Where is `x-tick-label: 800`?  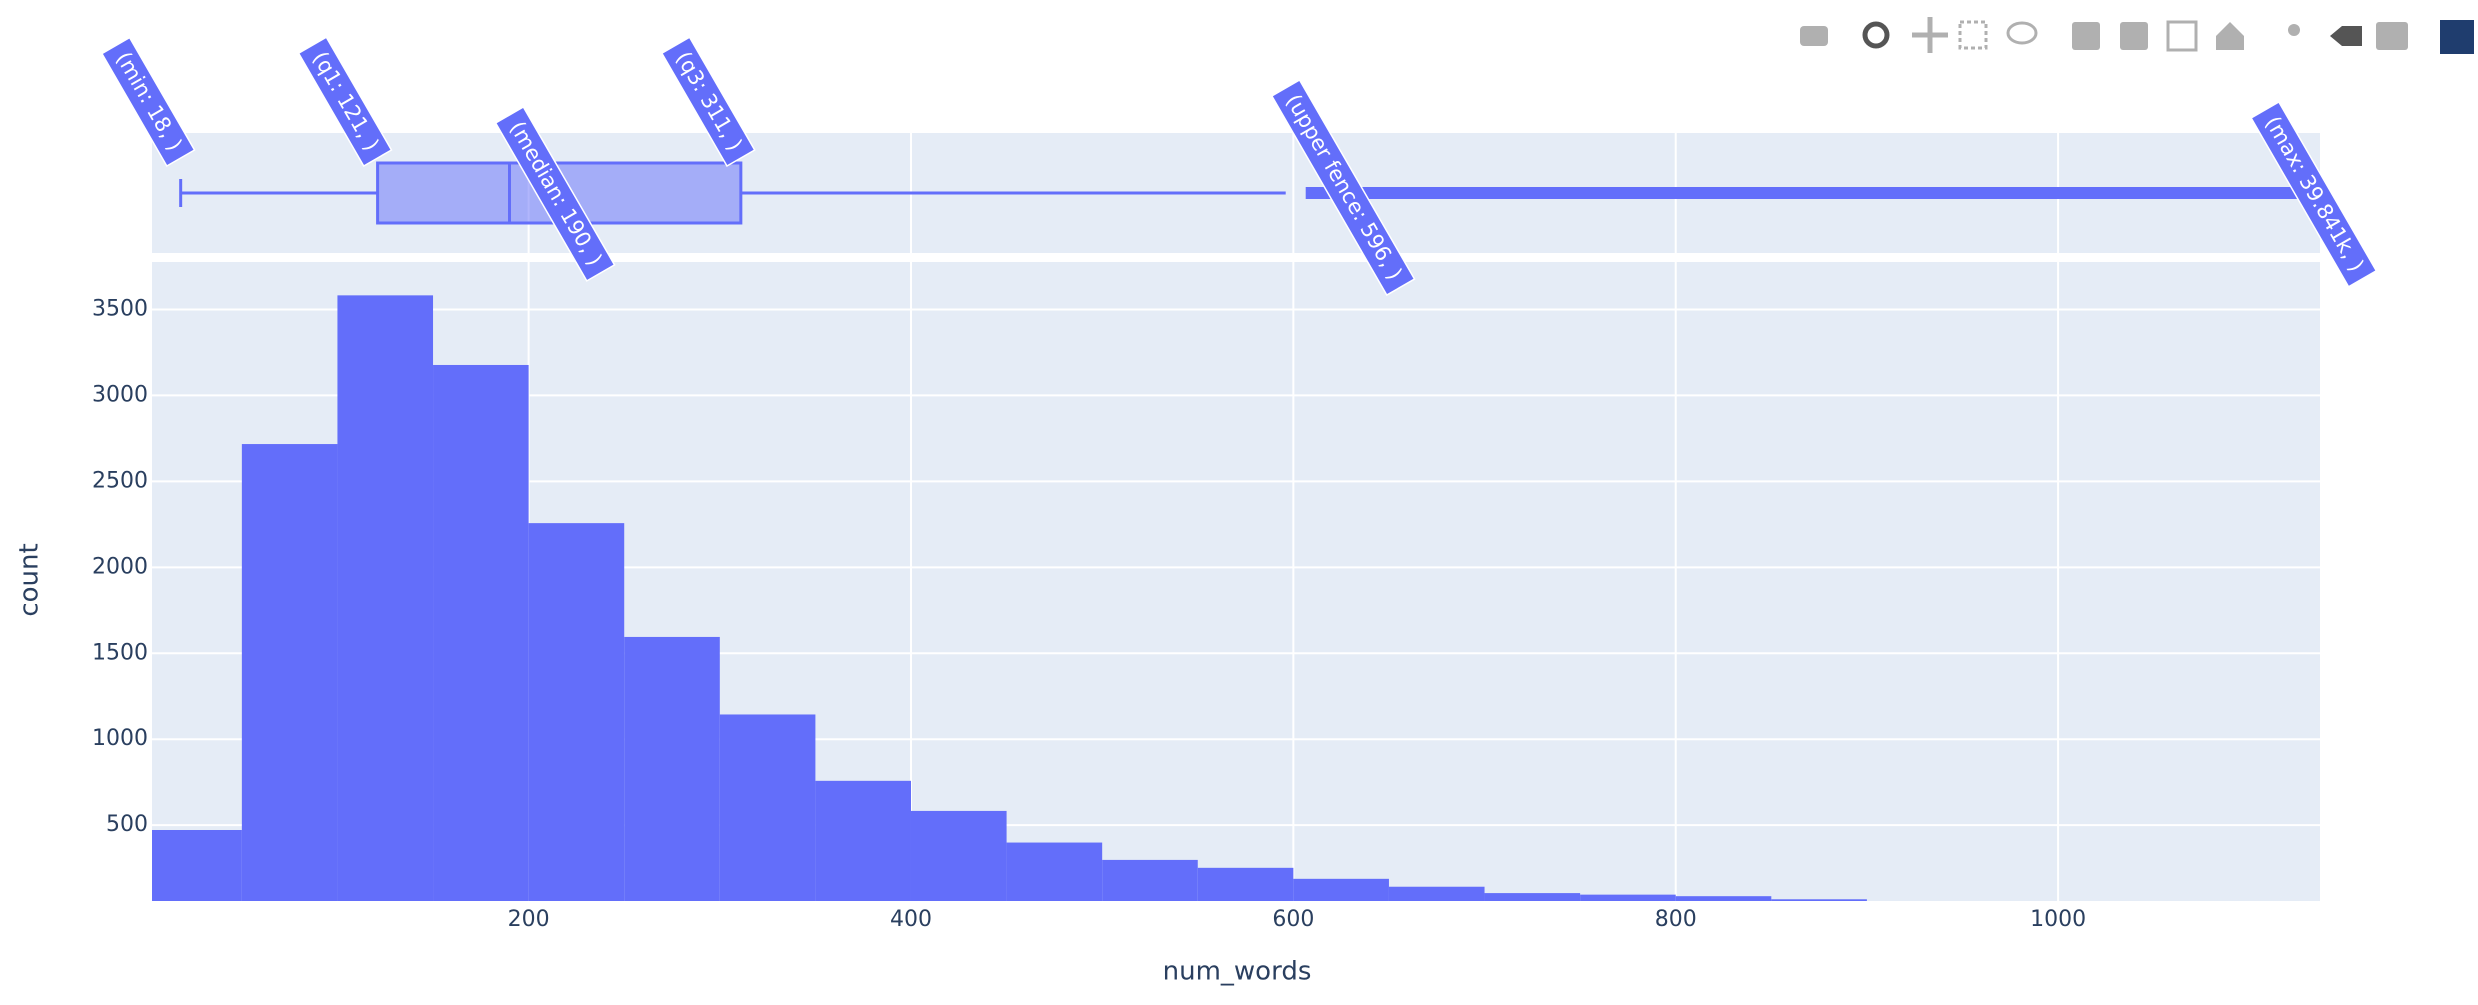
x-tick-label: 800 is located at coordinates (1676, 919).